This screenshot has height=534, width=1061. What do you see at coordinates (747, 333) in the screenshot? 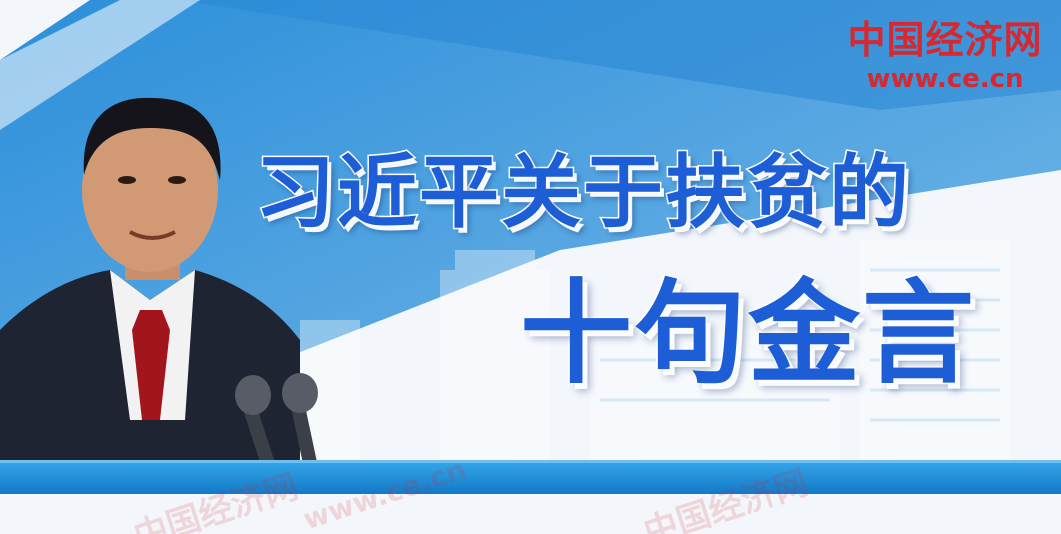
I see `headline-line-2: 十句金言` at bounding box center [747, 333].